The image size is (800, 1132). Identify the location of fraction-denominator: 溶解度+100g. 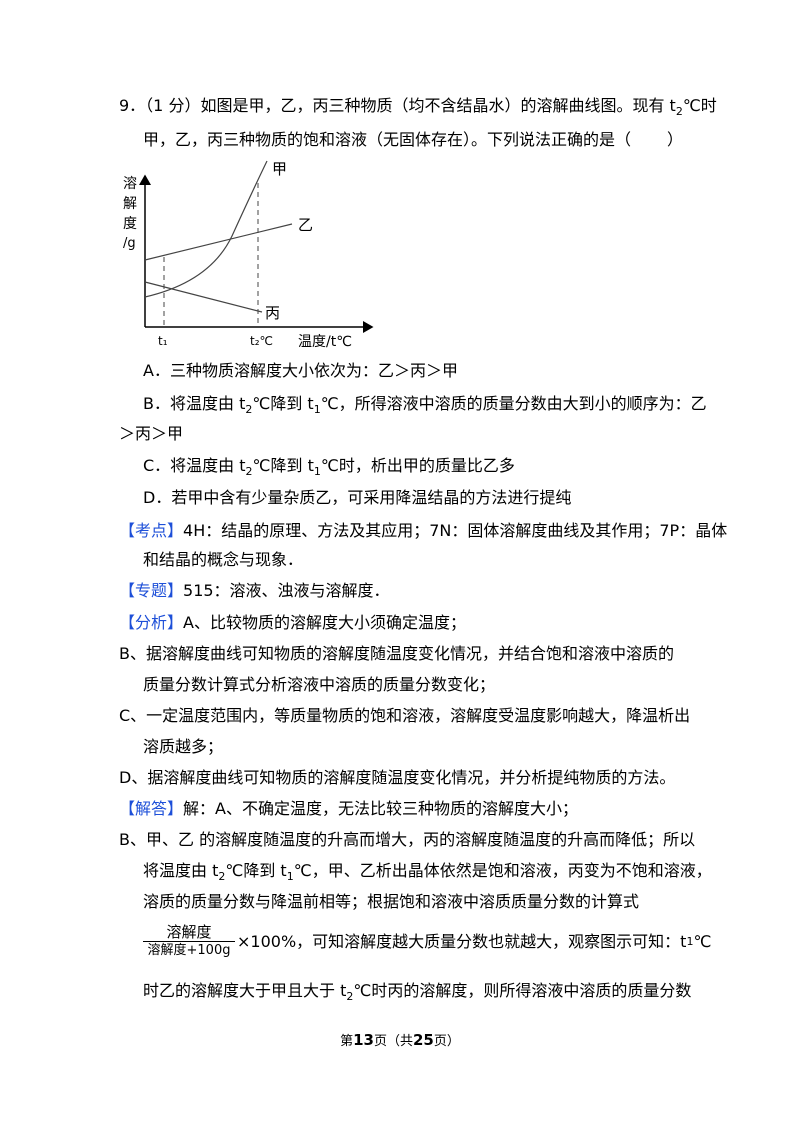
(189, 950).